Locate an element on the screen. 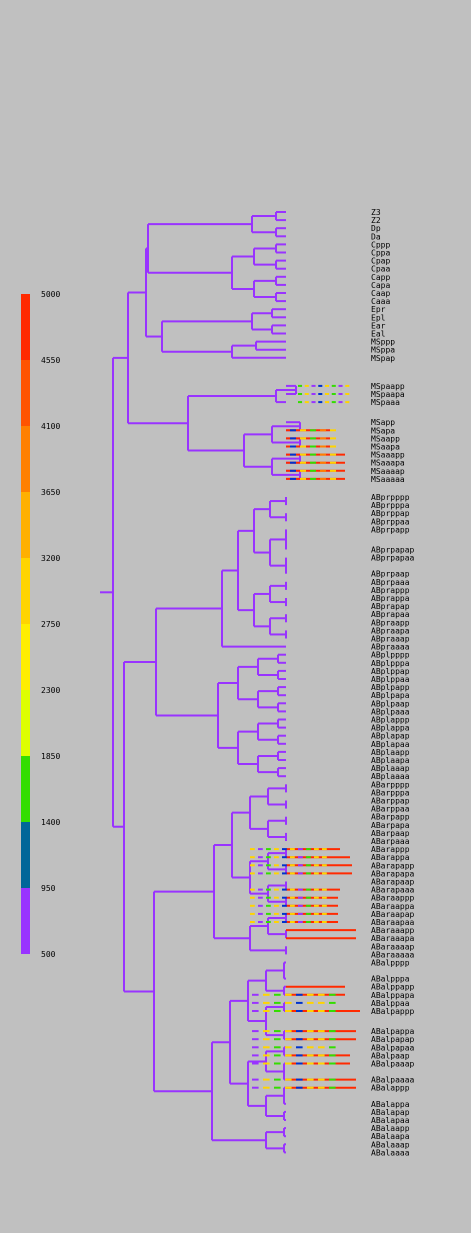 The width and height of the screenshot is (471, 1233). cell-label: ABplaaap is located at coordinates (390, 768).